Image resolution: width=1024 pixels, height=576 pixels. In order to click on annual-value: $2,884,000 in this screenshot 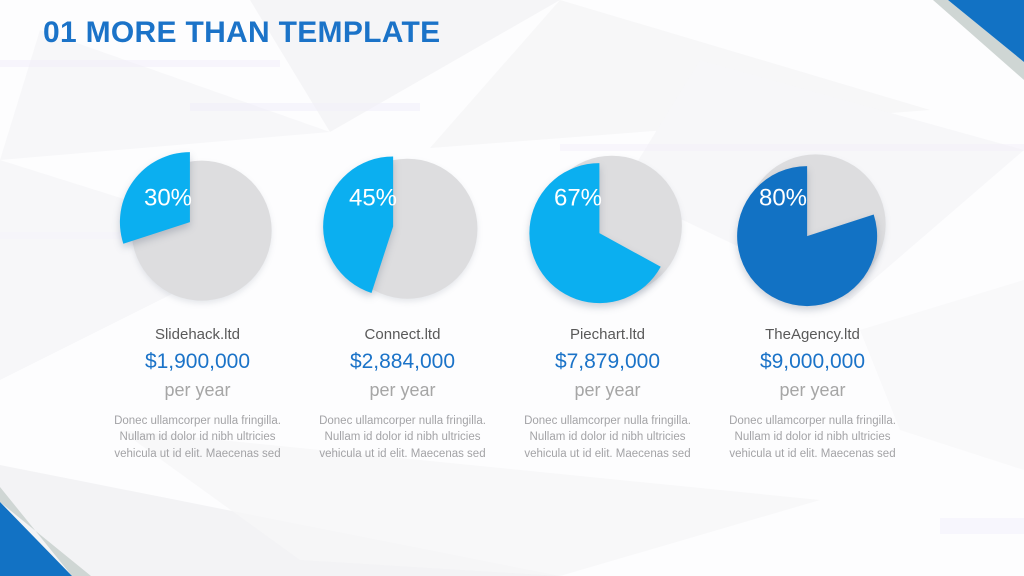, I will do `click(402, 361)`.